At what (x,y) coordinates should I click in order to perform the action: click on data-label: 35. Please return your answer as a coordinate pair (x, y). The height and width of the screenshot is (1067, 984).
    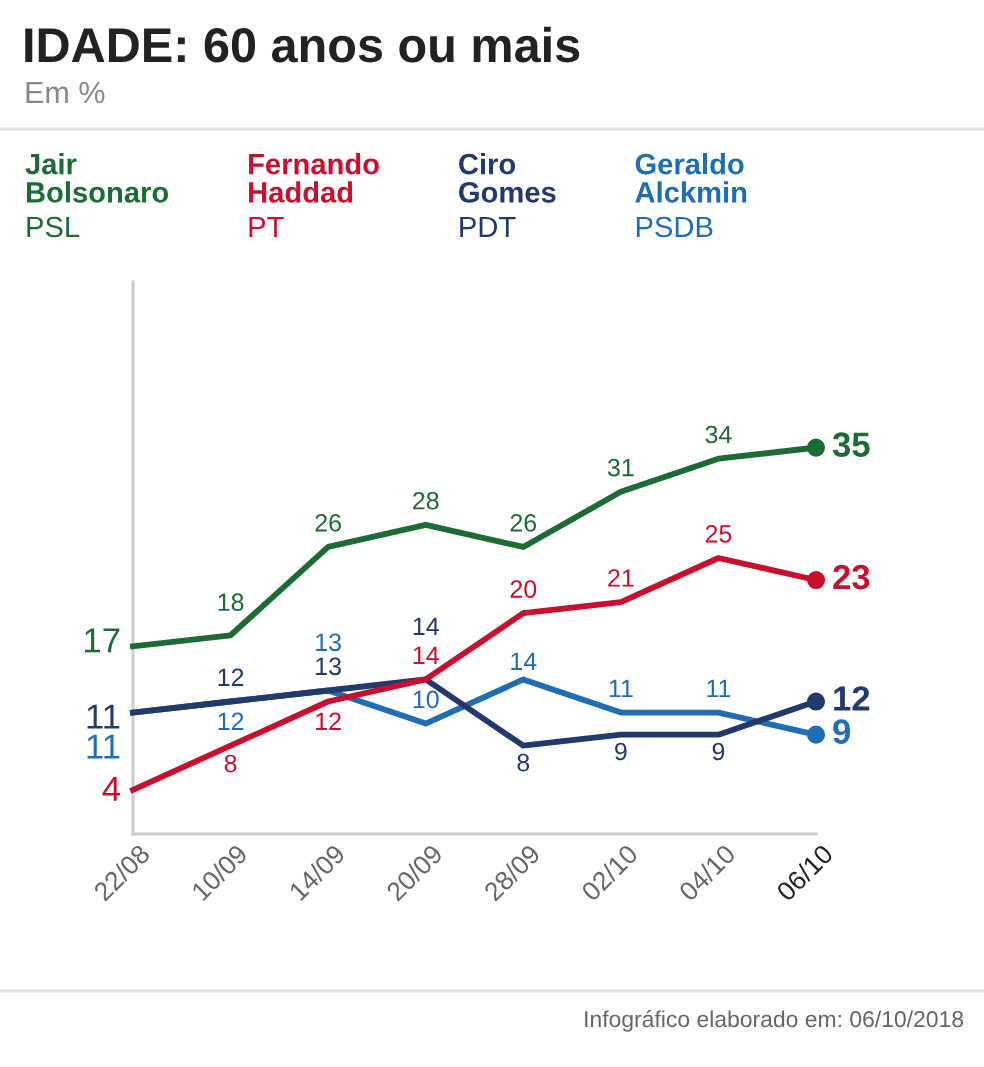
    Looking at the image, I should click on (851, 444).